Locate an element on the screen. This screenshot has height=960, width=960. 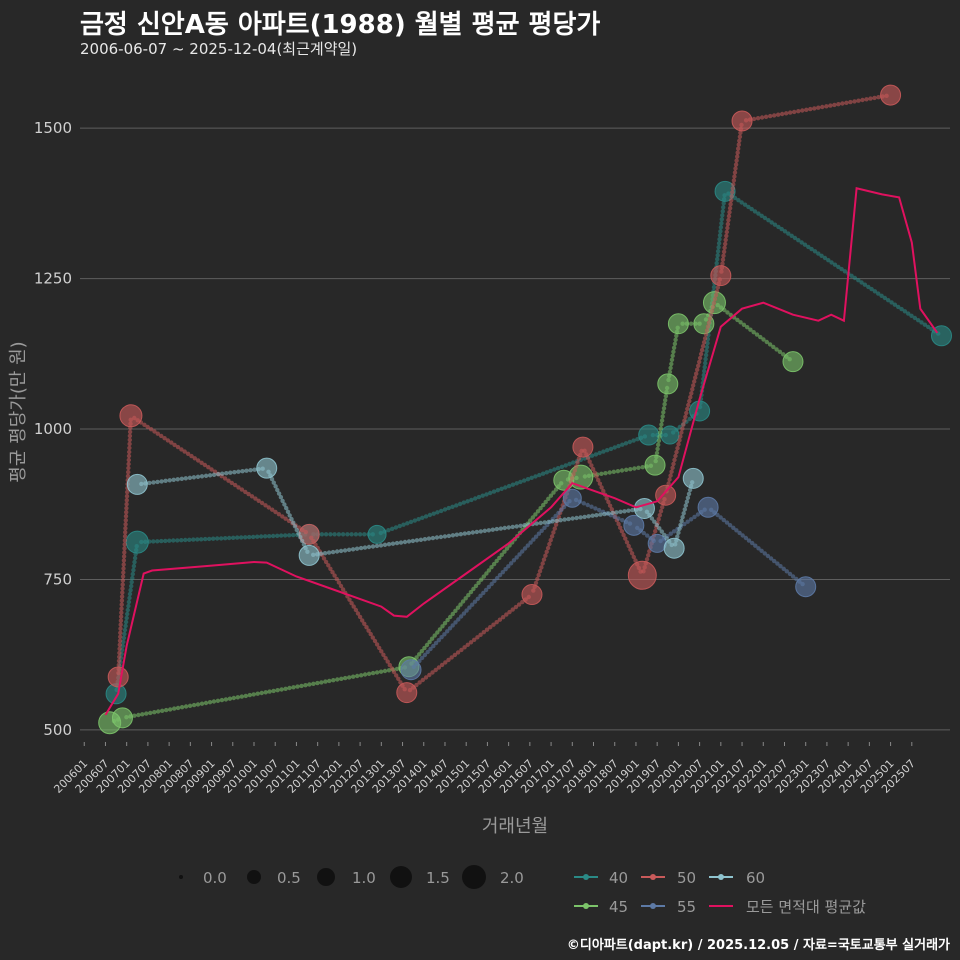
size-legend-label-4: 2.0 is located at coordinates (512, 878).